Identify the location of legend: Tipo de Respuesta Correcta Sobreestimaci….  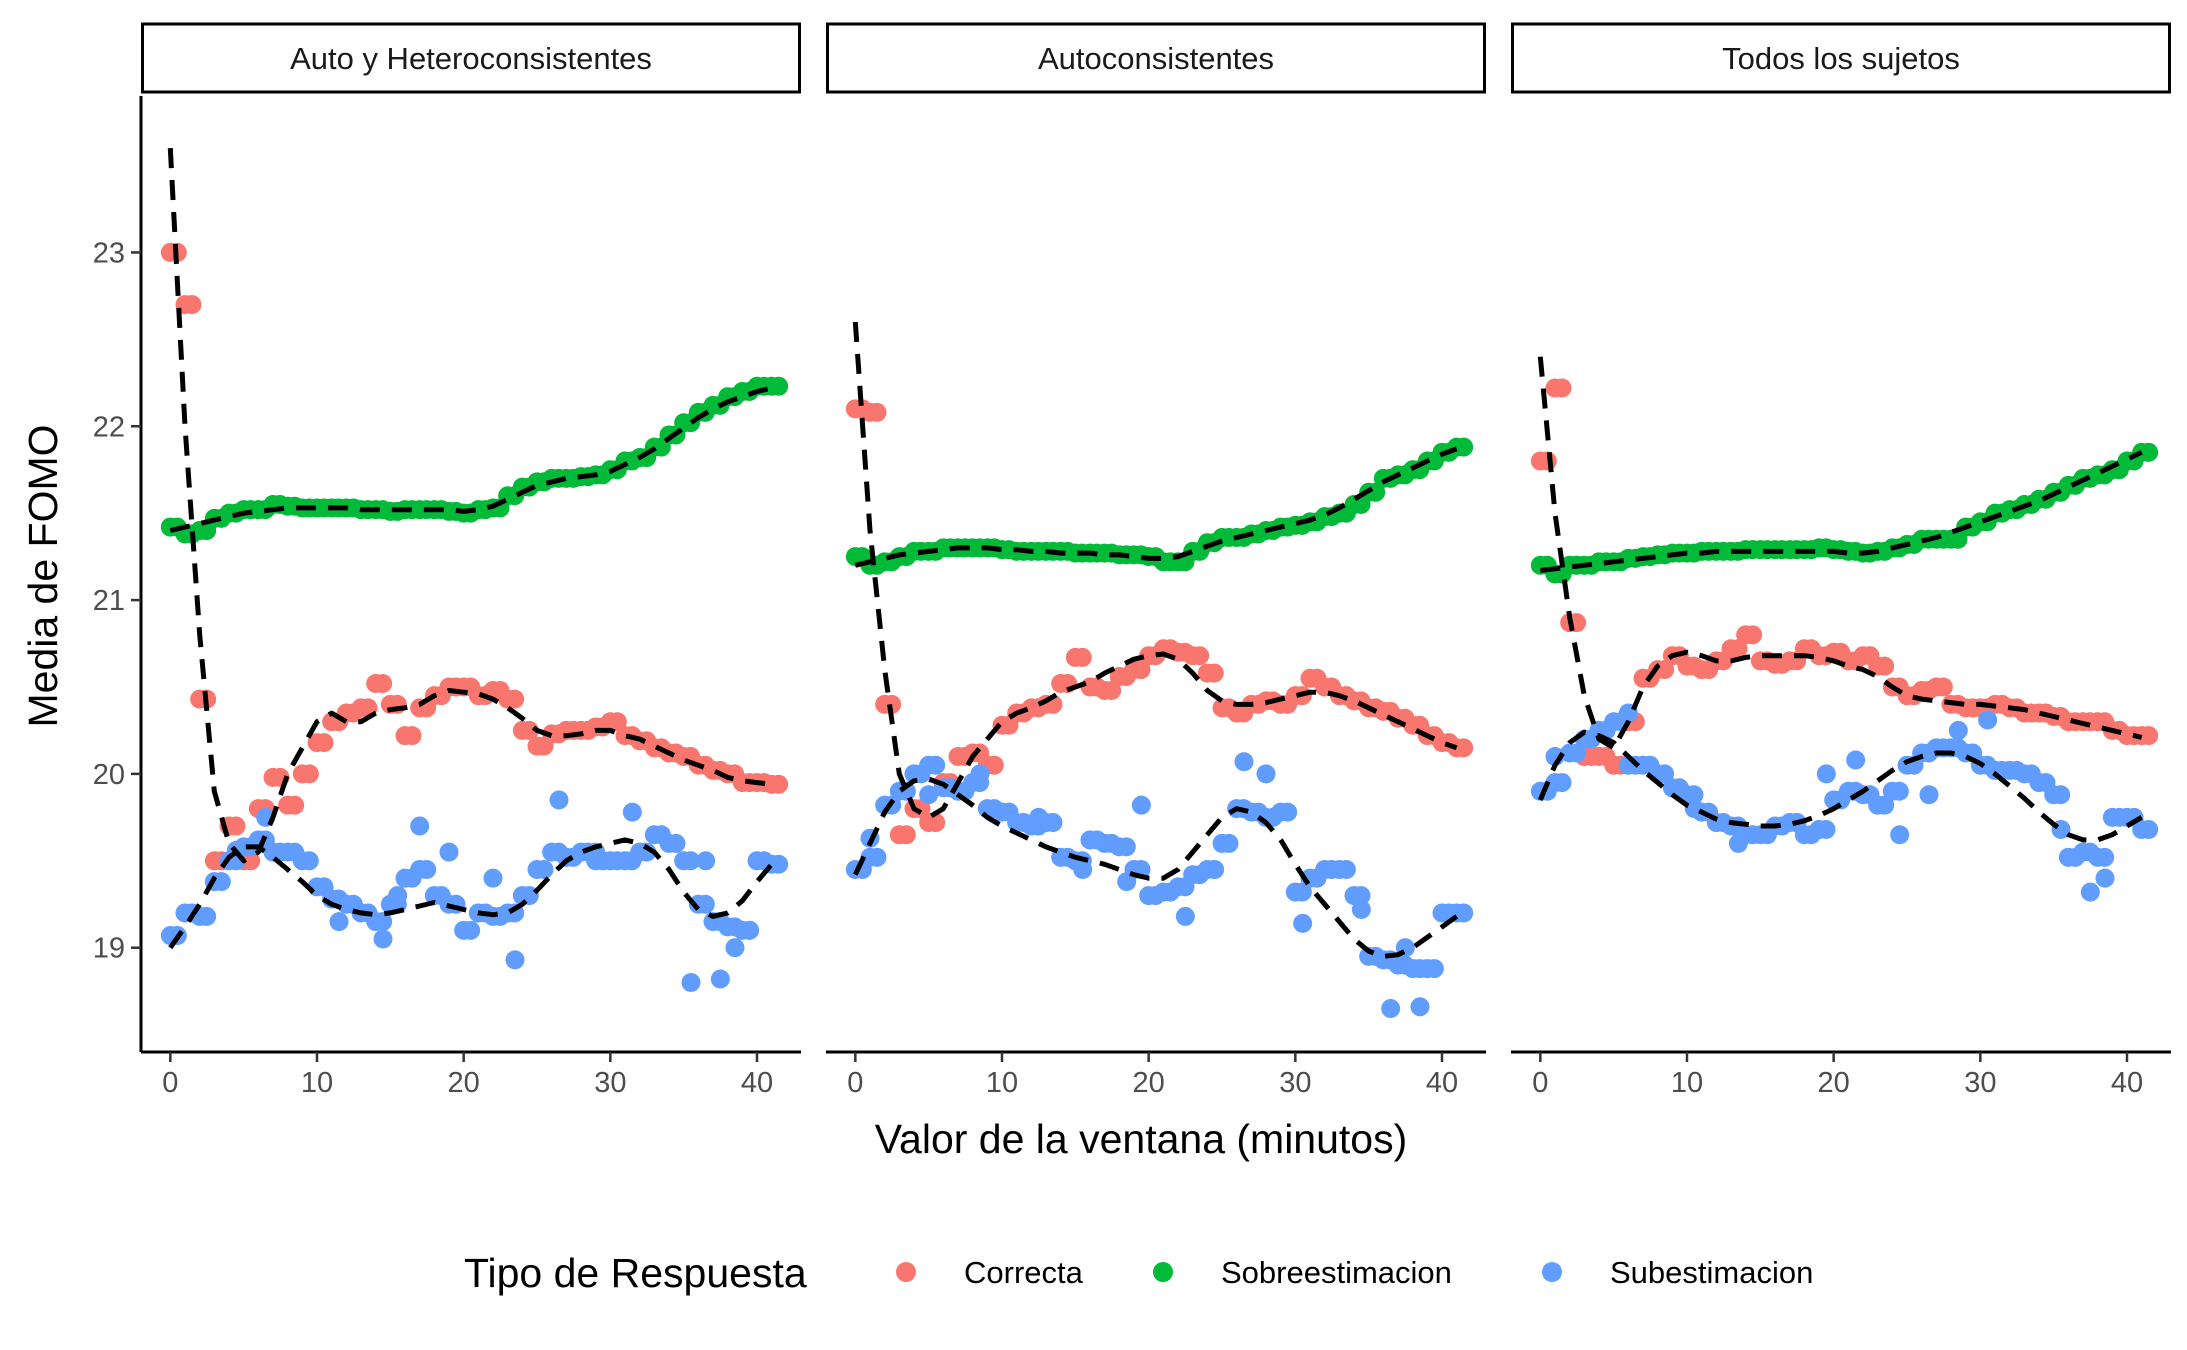
(1138, 1273).